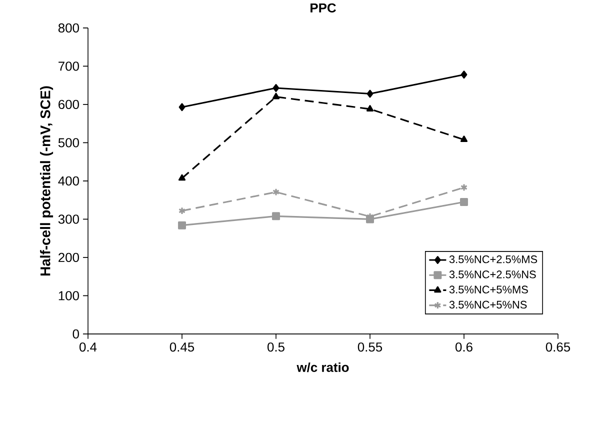 This screenshot has width=606, height=434. Describe the element at coordinates (68, 181) in the screenshot. I see `y-tick-label: 400` at that location.